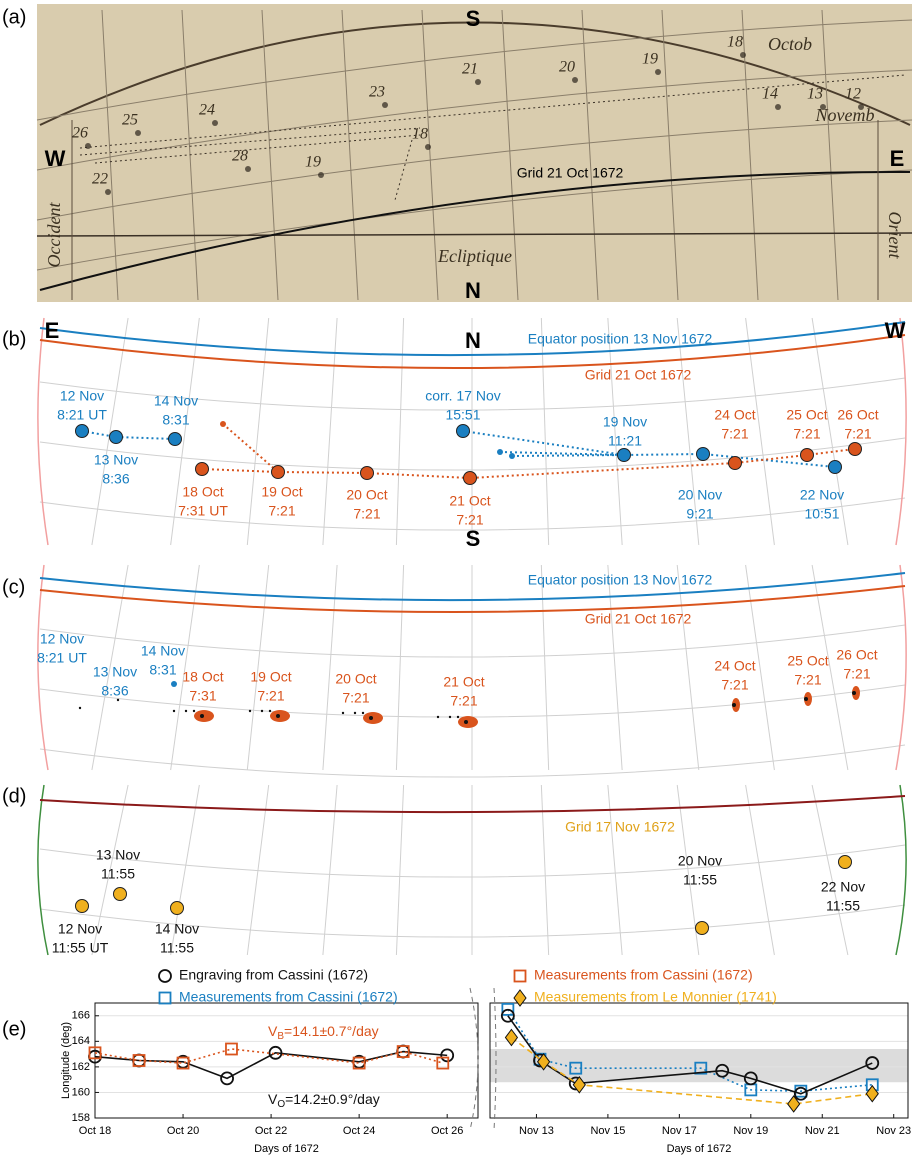 Image resolution: width=919 pixels, height=1160 pixels. I want to click on velocity-annotation: VB=14.1±0.7°/day, so click(323, 1032).